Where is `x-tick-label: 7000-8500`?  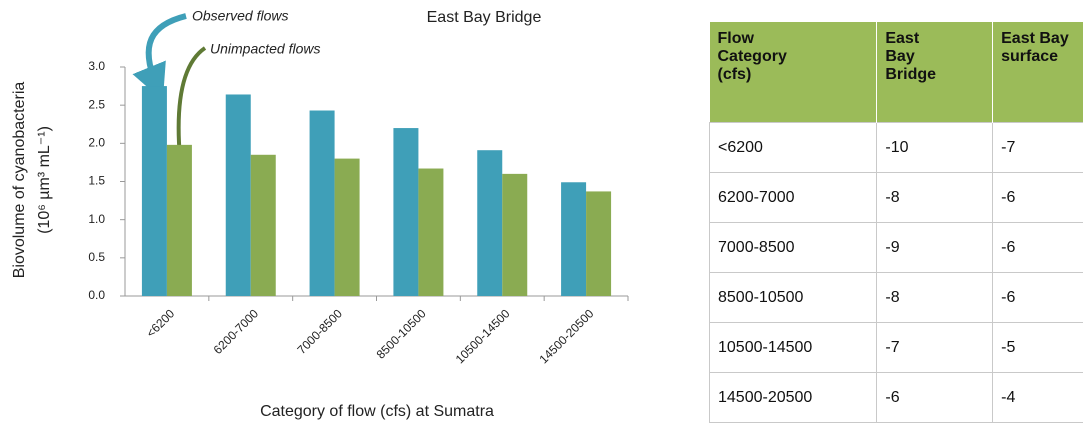
x-tick-label: 7000-8500 is located at coordinates (319, 331).